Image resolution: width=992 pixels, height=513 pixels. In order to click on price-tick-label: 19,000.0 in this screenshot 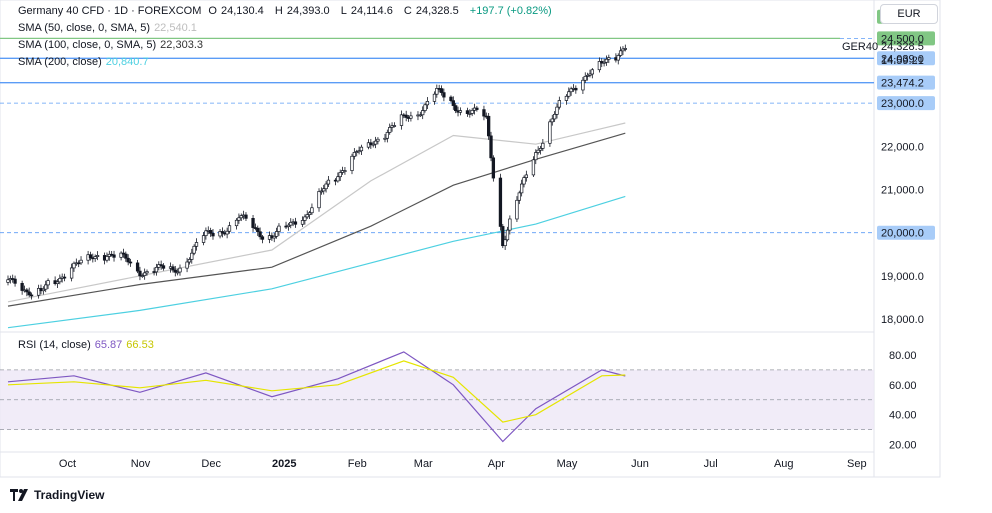, I will do `click(902, 277)`.